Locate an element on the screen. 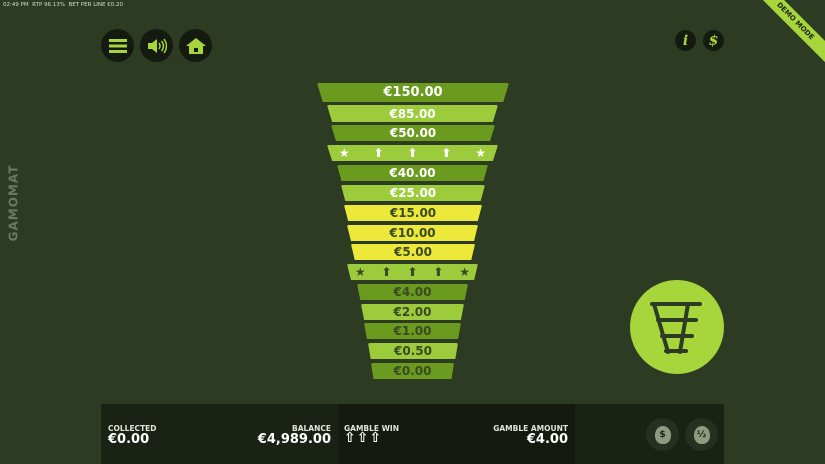 The width and height of the screenshot is (825, 464). gamble-panel: GAMBLE WIN ⇧⇧⇧ GAMBLE AMOUNT €4.00 is located at coordinates (456, 434).